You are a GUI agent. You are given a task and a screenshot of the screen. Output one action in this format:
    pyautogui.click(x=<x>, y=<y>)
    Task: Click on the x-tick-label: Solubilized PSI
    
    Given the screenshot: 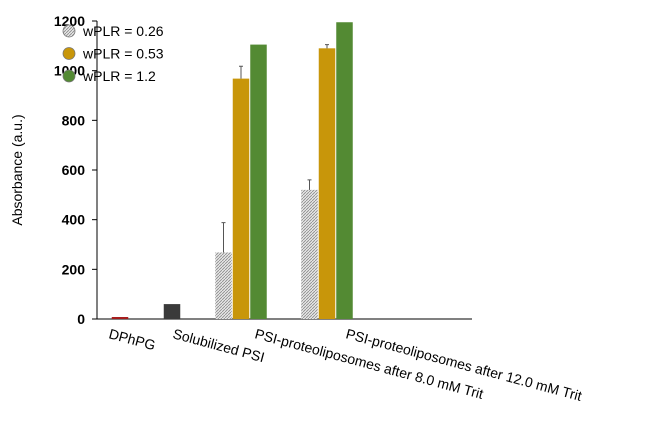 What is the action you would take?
    pyautogui.click(x=218, y=345)
    